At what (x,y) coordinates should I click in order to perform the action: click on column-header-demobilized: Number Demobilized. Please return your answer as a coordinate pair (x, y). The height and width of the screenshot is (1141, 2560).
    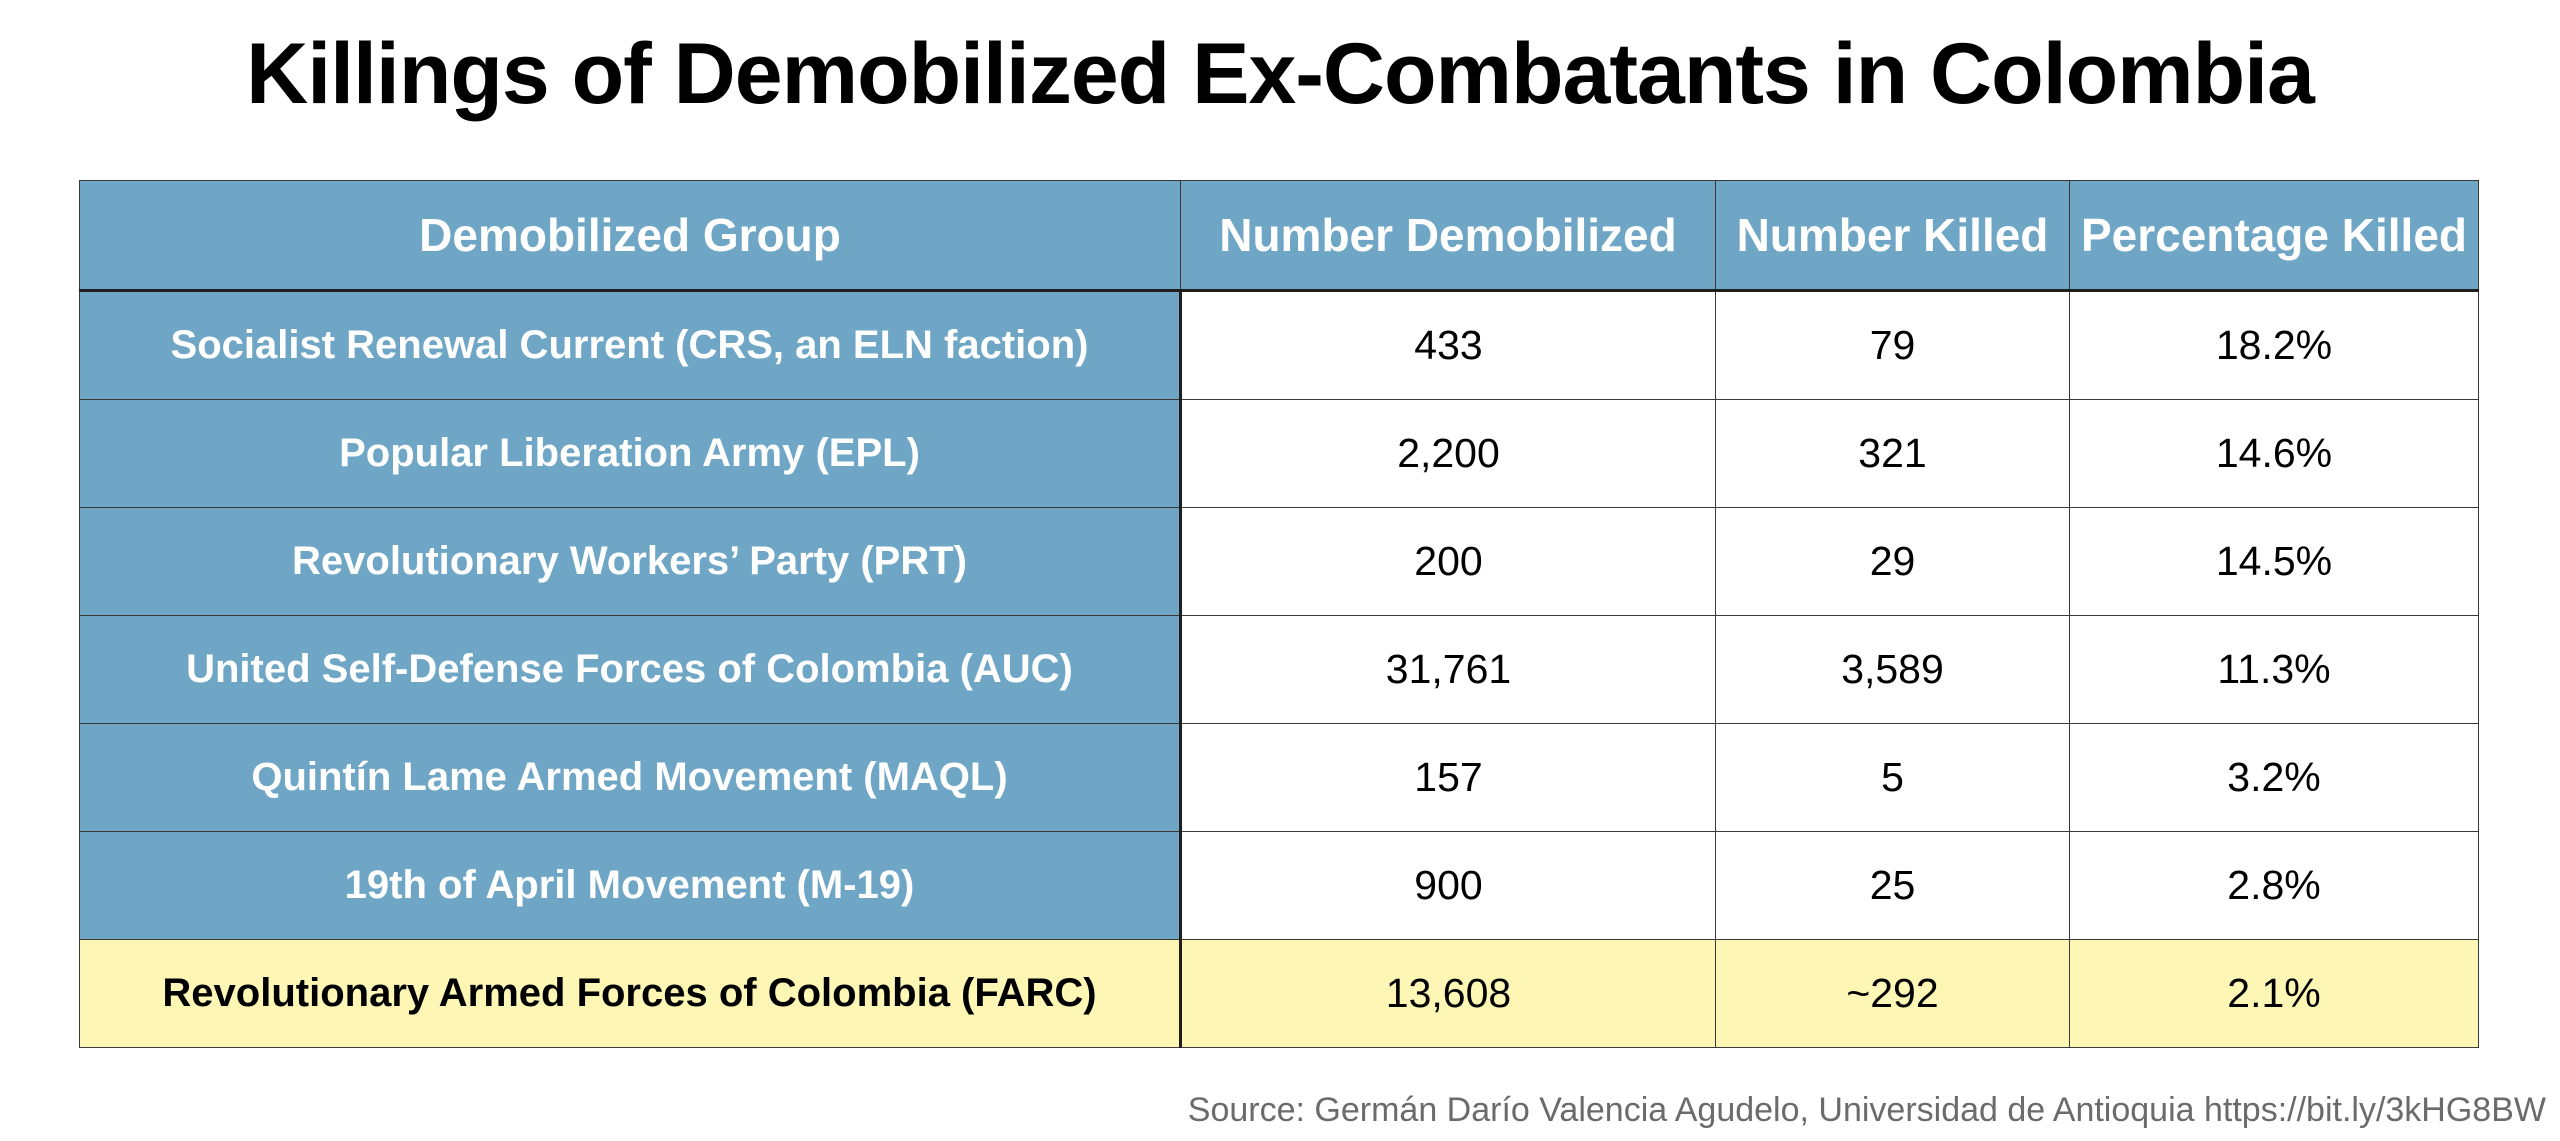
    Looking at the image, I should click on (1448, 236).